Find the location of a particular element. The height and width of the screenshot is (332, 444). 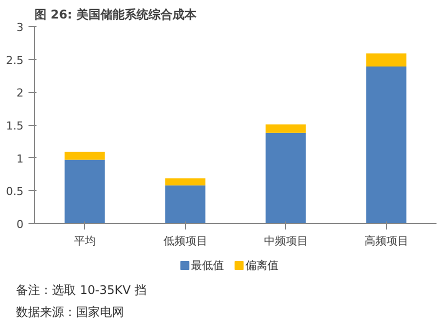

source-note: 数据来源：国家电网 is located at coordinates (70, 312).